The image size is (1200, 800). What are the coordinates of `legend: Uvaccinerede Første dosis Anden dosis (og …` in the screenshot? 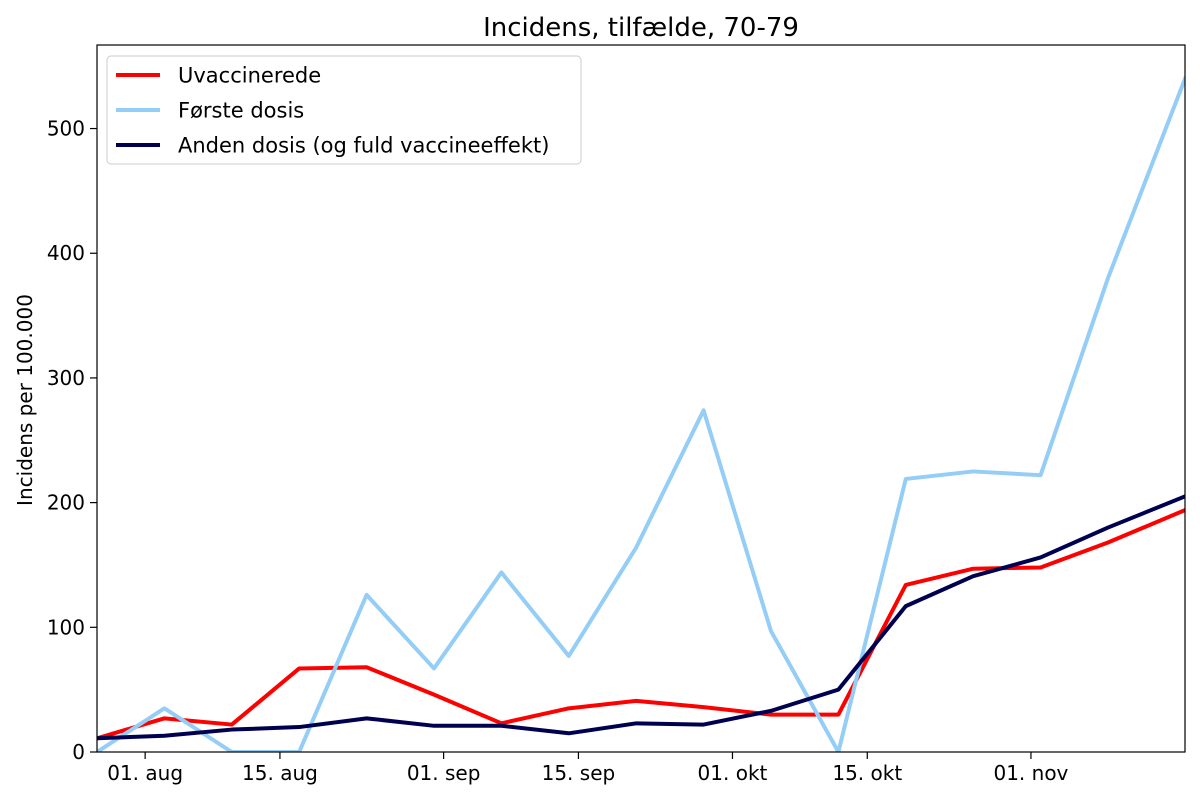 It's located at (344, 110).